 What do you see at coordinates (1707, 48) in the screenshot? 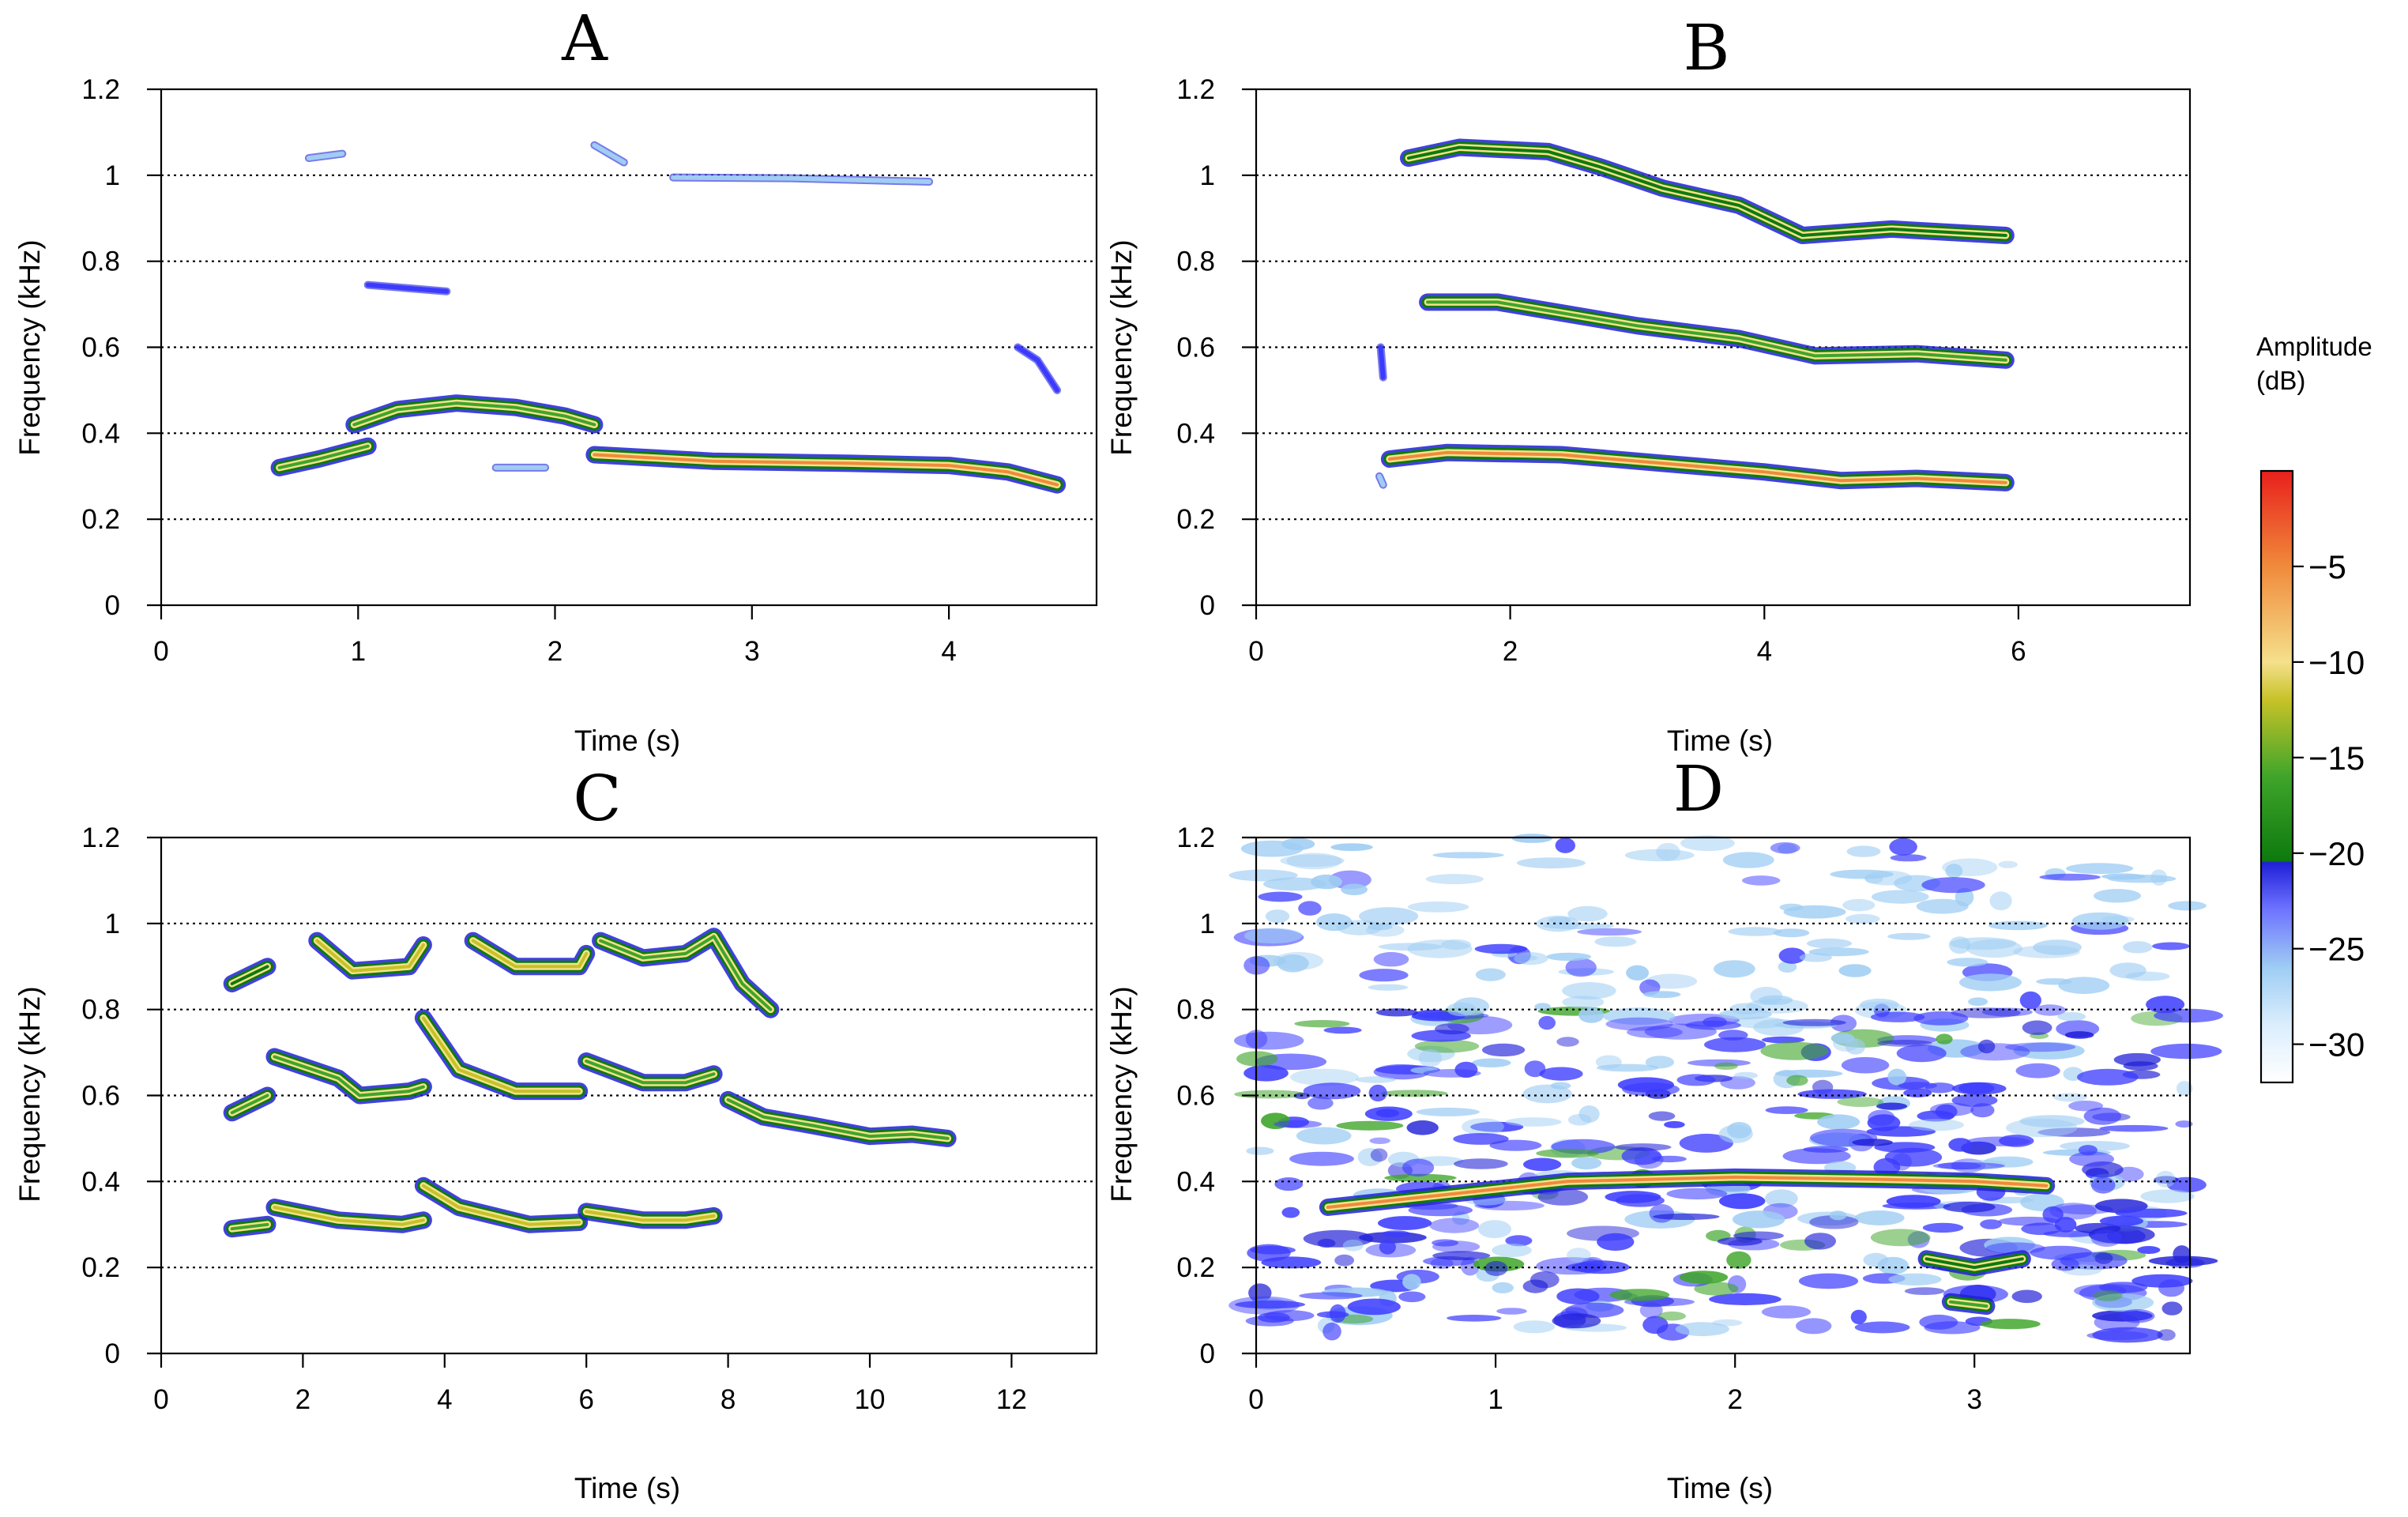
I see `panel-title: B` at bounding box center [1707, 48].